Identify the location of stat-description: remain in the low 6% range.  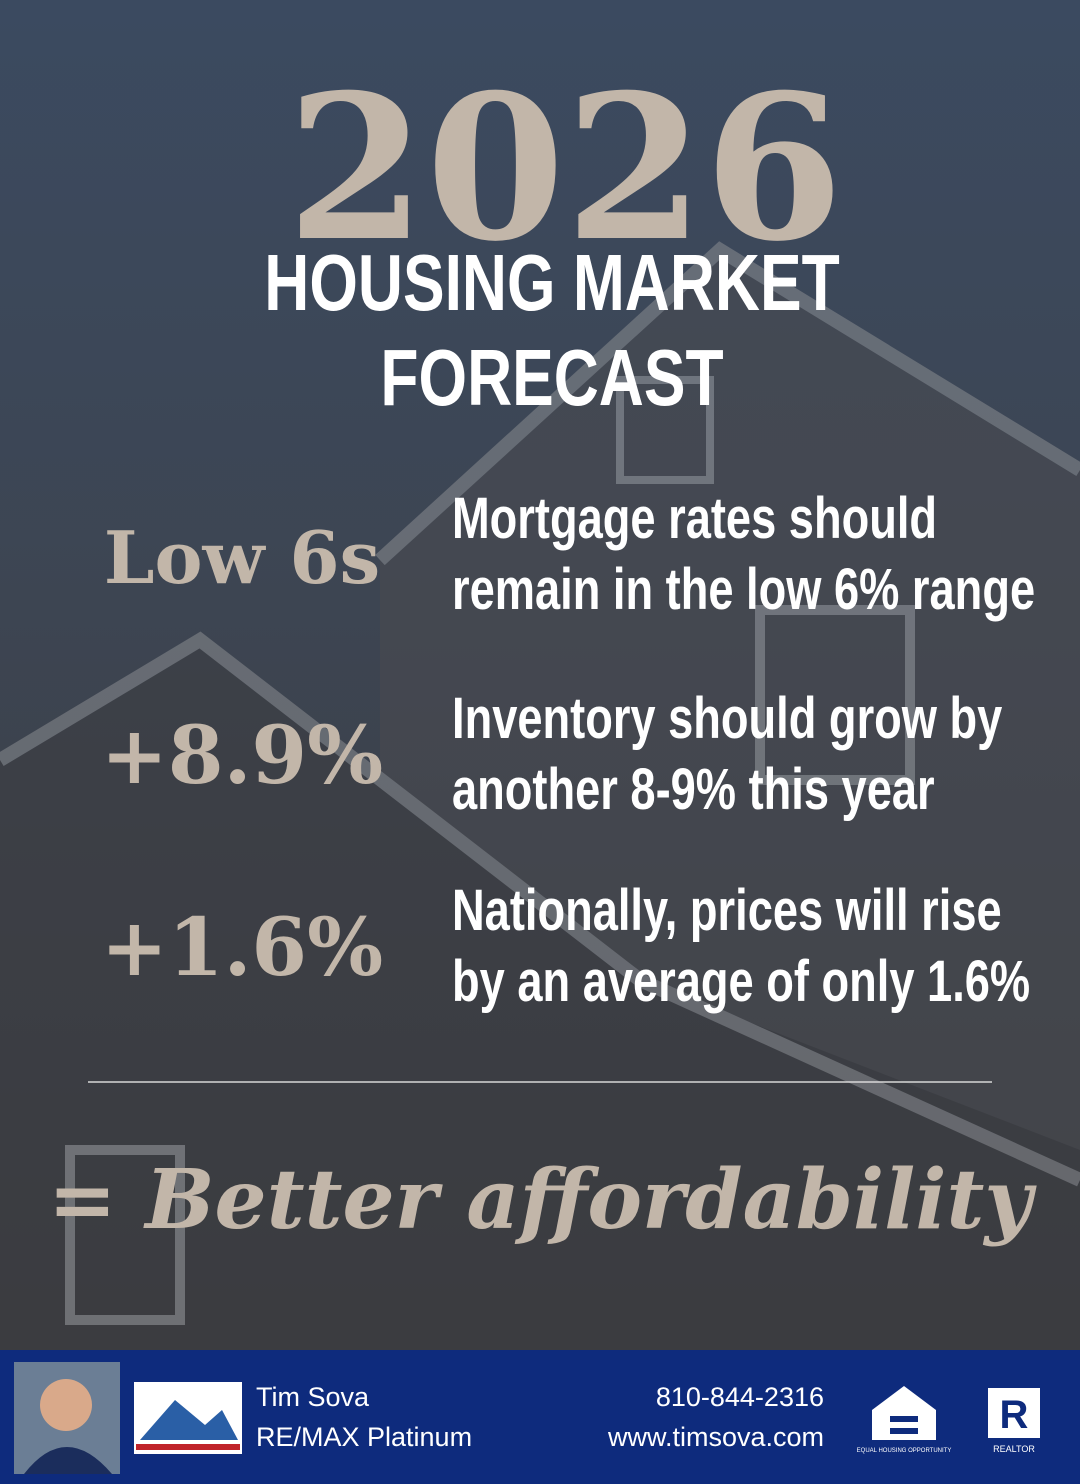
(743, 590).